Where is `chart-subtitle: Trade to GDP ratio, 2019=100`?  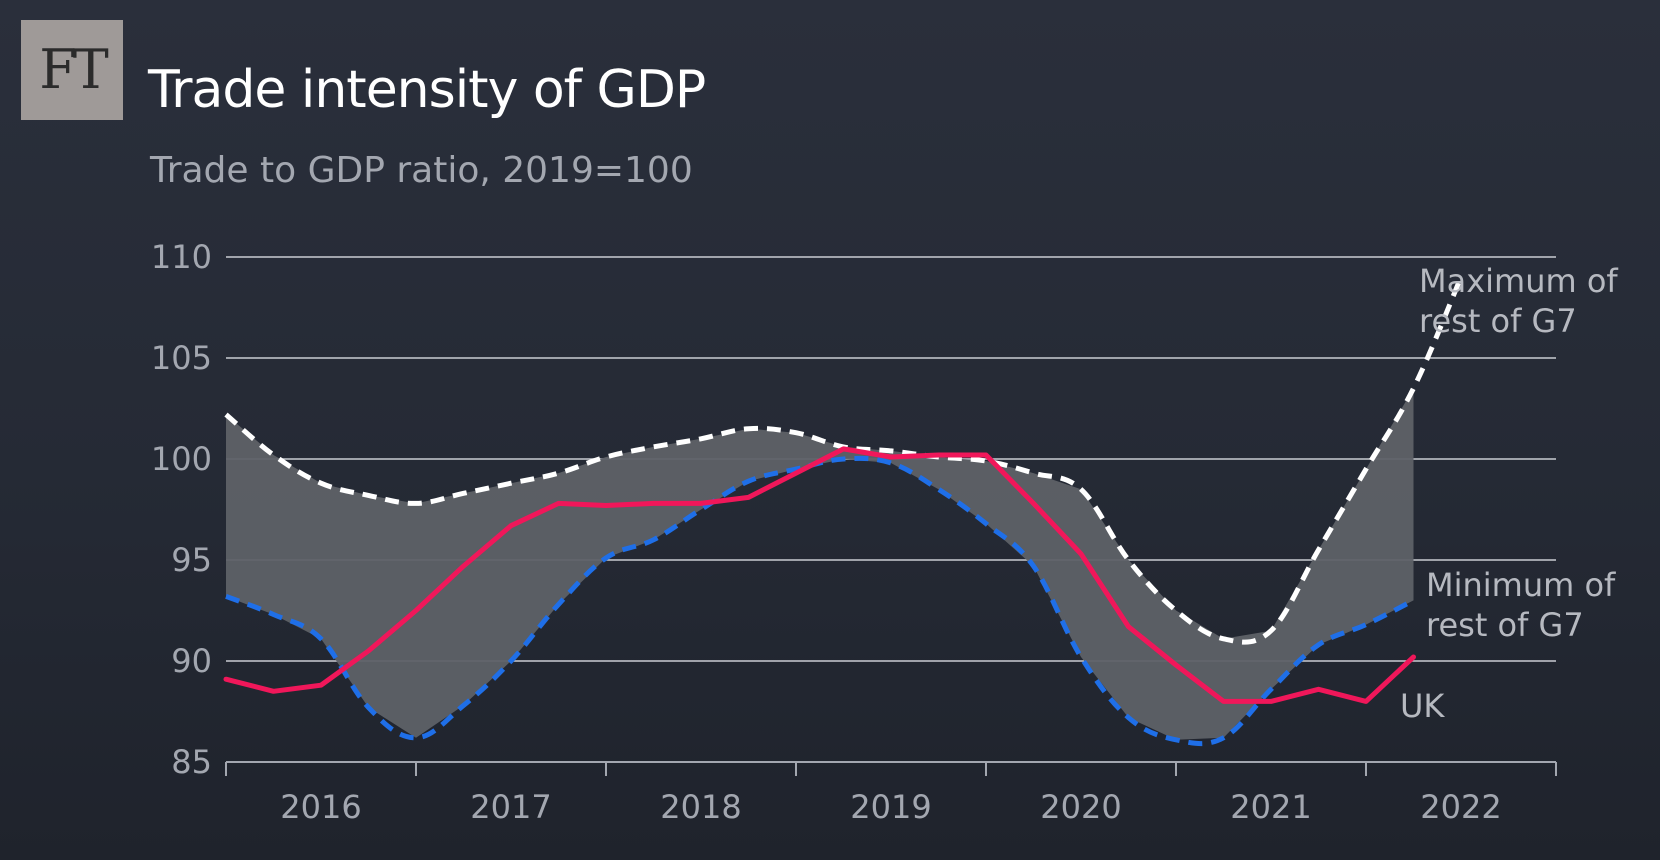
chart-subtitle: Trade to GDP ratio, 2019=100 is located at coordinates (421, 170).